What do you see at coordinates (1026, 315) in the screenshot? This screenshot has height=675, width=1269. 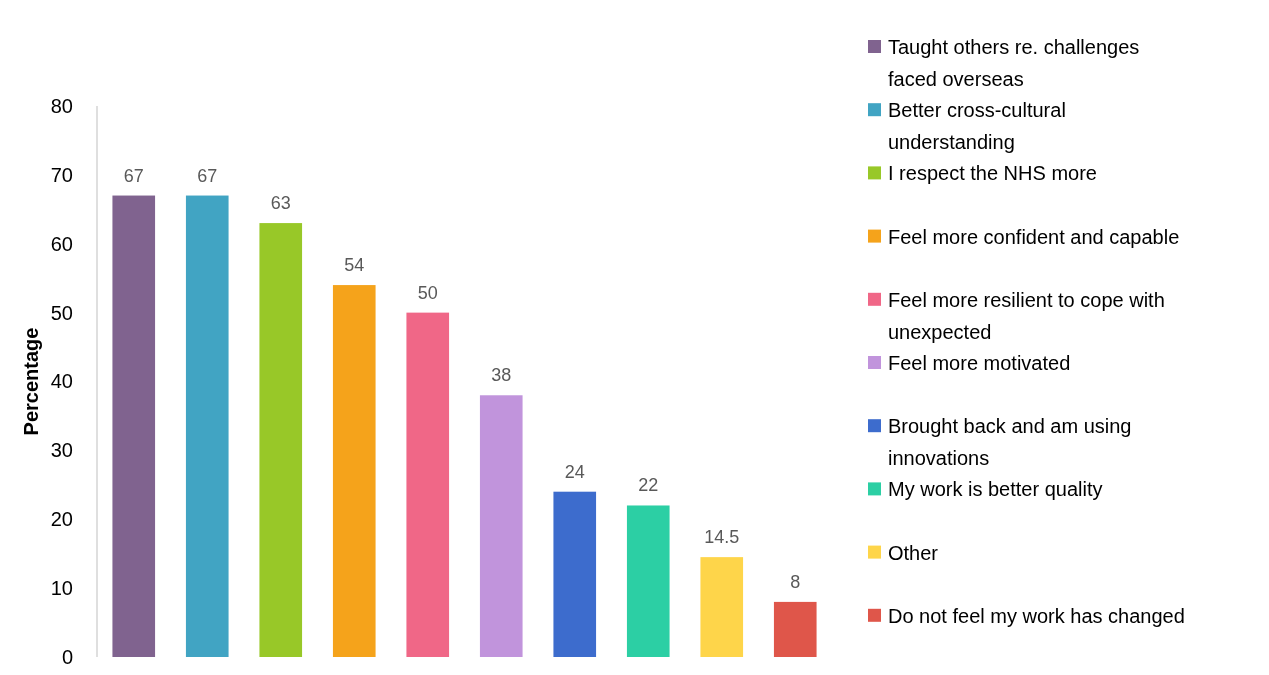 I see `legend-label: Feel more resilient to cope with unexpected` at bounding box center [1026, 315].